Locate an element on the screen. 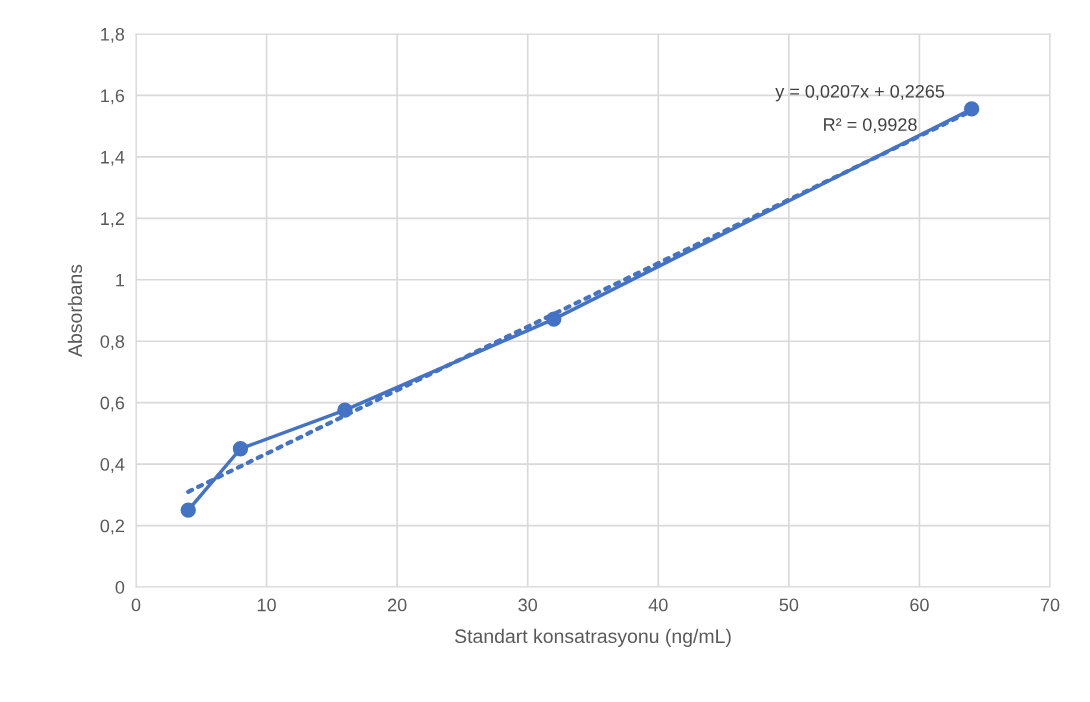  y-axis-title: Absorbans is located at coordinates (75, 310).